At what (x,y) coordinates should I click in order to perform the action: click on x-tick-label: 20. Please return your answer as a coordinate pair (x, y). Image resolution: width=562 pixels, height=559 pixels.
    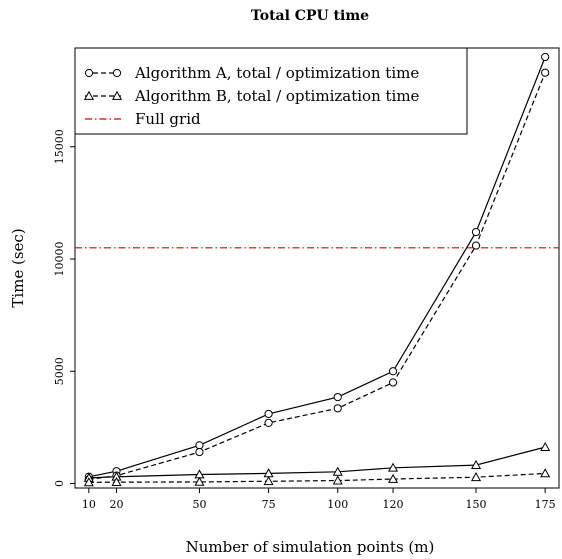
    Looking at the image, I should click on (116, 504).